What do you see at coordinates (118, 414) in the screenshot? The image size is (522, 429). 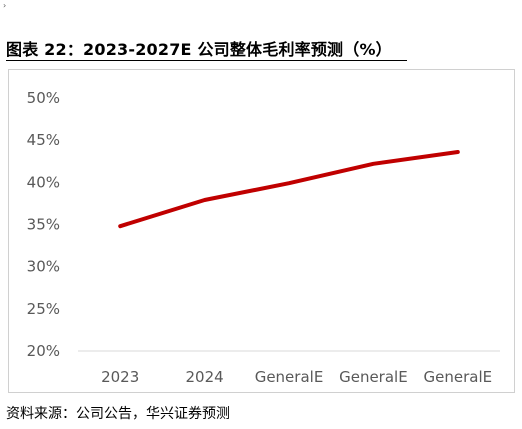 I see `source-note: 资料来源：公司公告，华兴证券预测` at bounding box center [118, 414].